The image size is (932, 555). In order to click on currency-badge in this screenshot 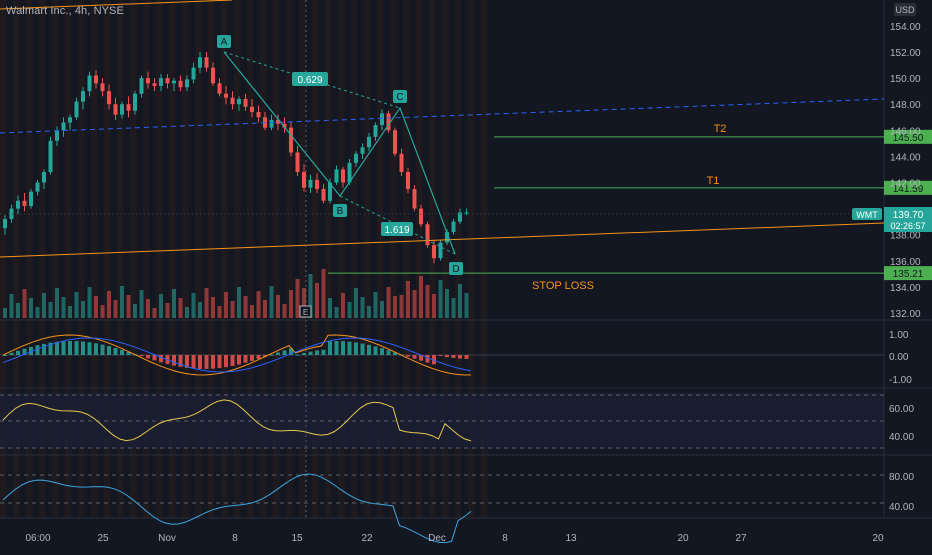, I will do `click(905, 9)`.